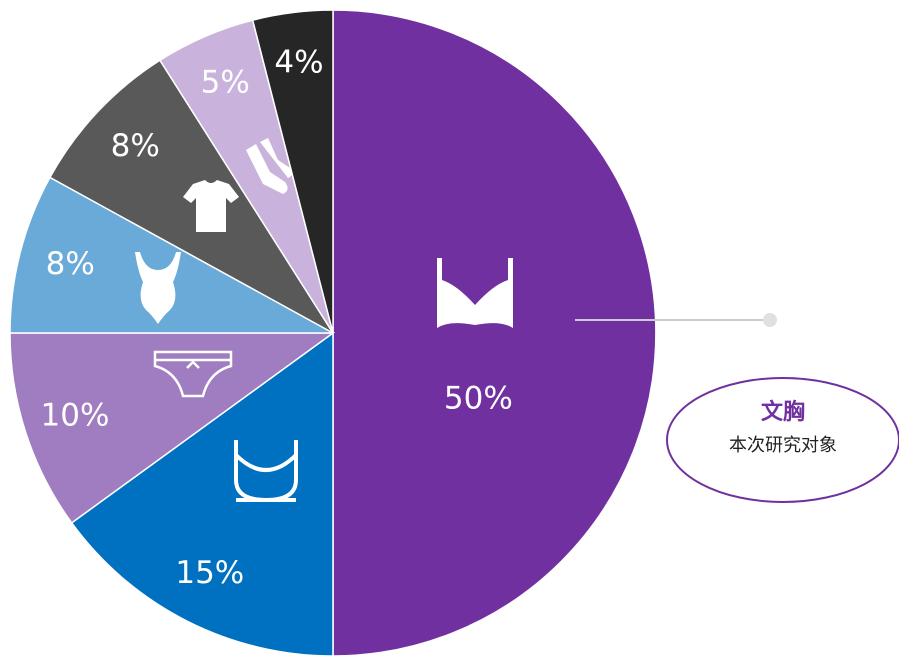 This screenshot has height=656, width=899. Describe the element at coordinates (770, 320) in the screenshot. I see `callout-dot` at that location.